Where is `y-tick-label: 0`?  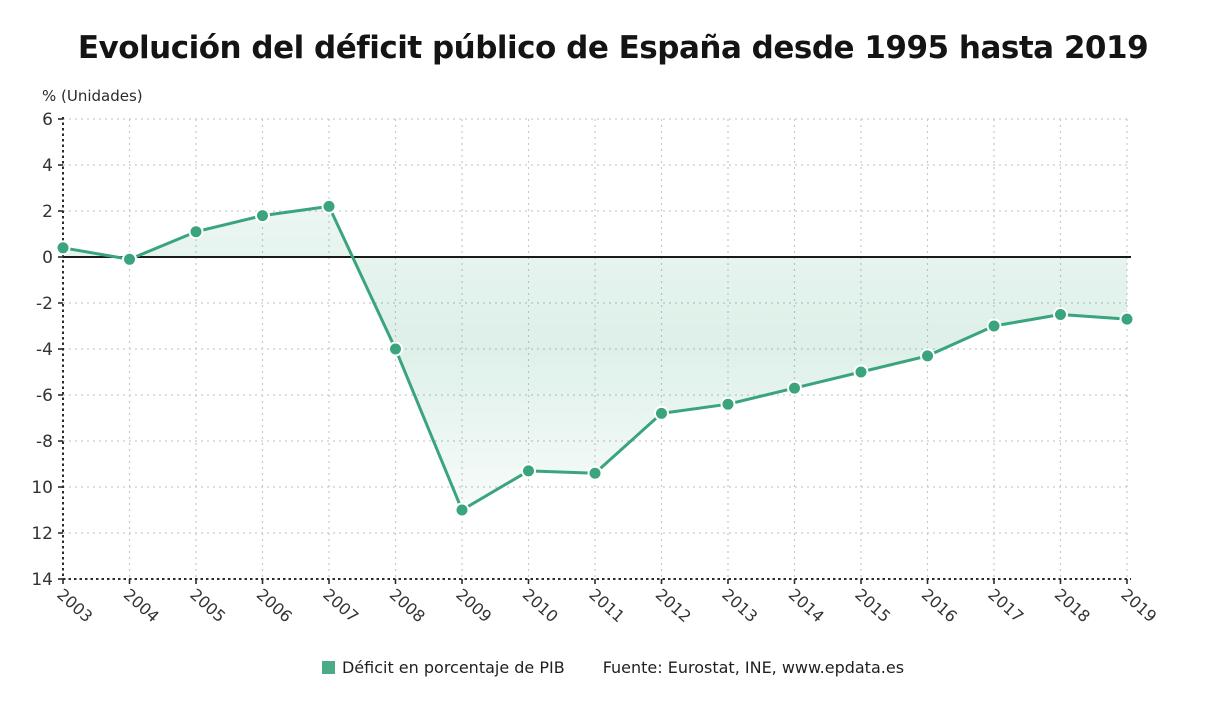
y-tick-label: 0 is located at coordinates (47, 258).